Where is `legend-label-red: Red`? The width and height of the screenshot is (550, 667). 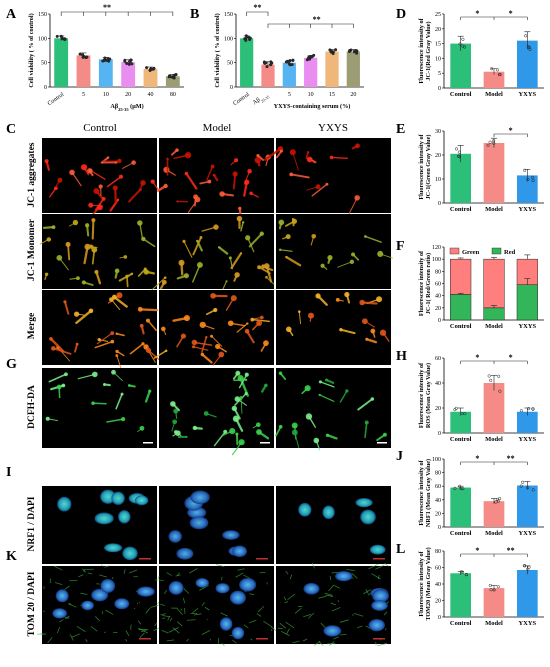
legend-label-red: Red is located at coordinates (510, 252).